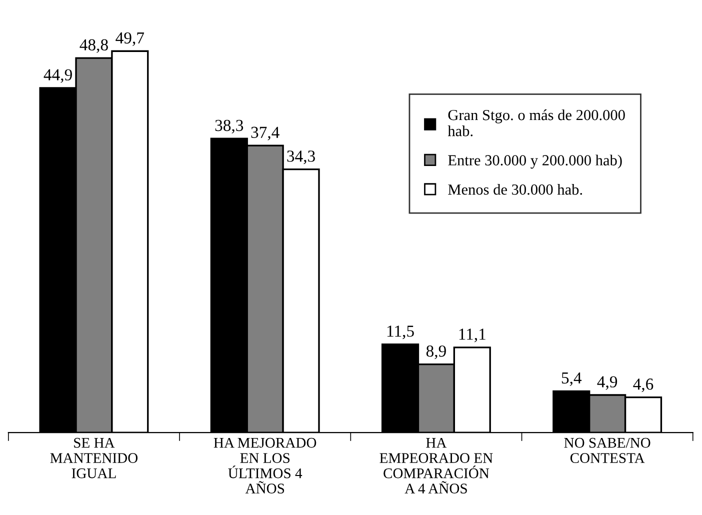 The height and width of the screenshot is (515, 702). I want to click on data-label: 4,9, so click(607, 383).